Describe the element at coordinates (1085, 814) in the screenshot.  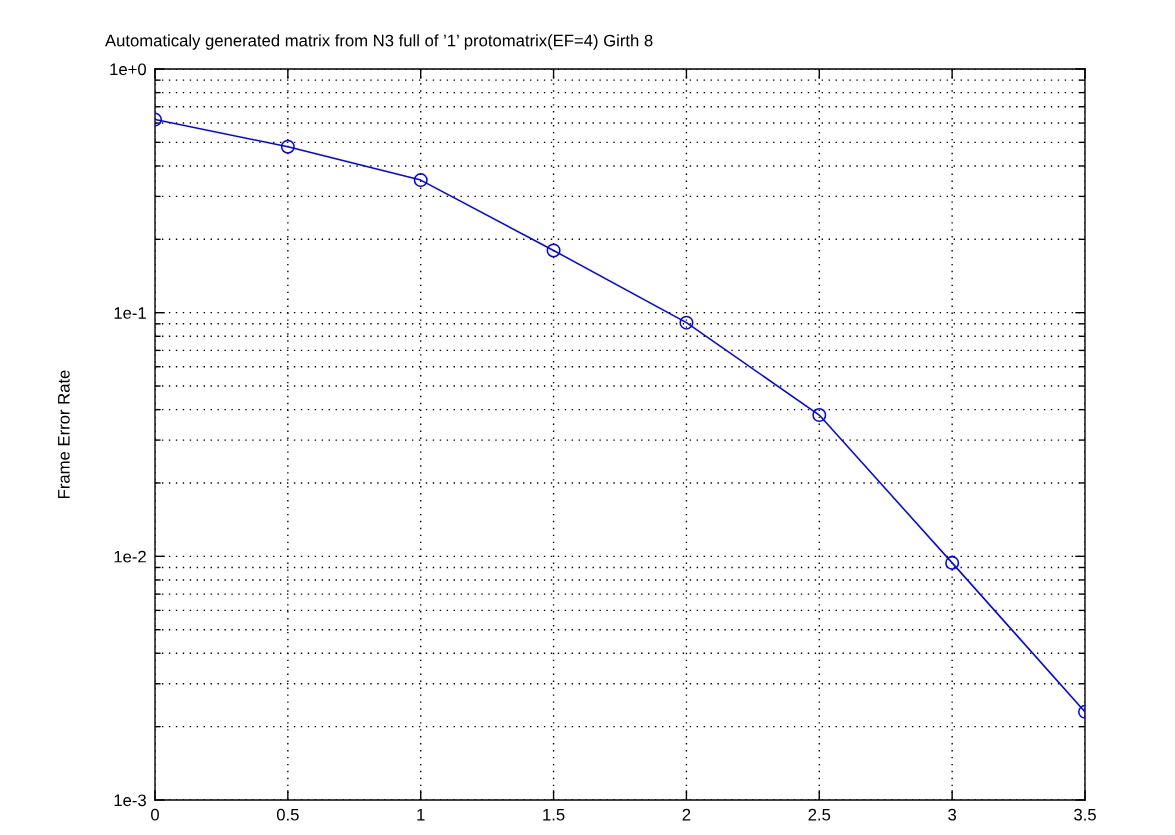
I see `x-tick-label: 3.5` at that location.